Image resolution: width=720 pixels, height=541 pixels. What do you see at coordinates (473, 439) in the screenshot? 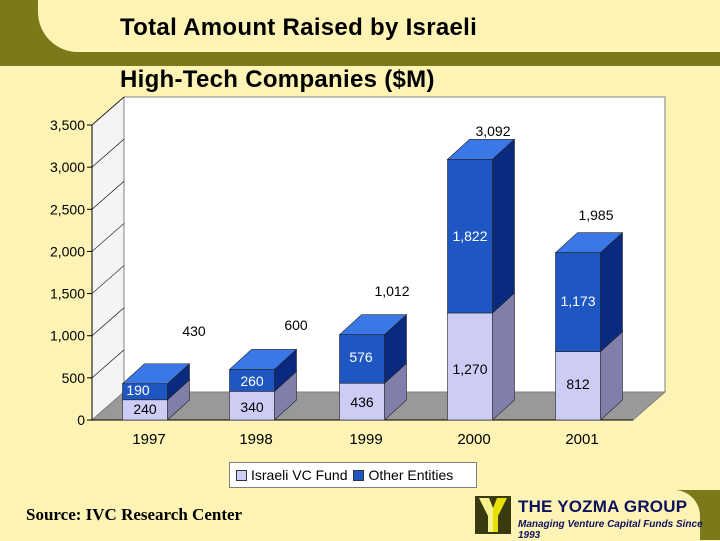
I see `x-tick-label-2000: 2000` at bounding box center [473, 439].